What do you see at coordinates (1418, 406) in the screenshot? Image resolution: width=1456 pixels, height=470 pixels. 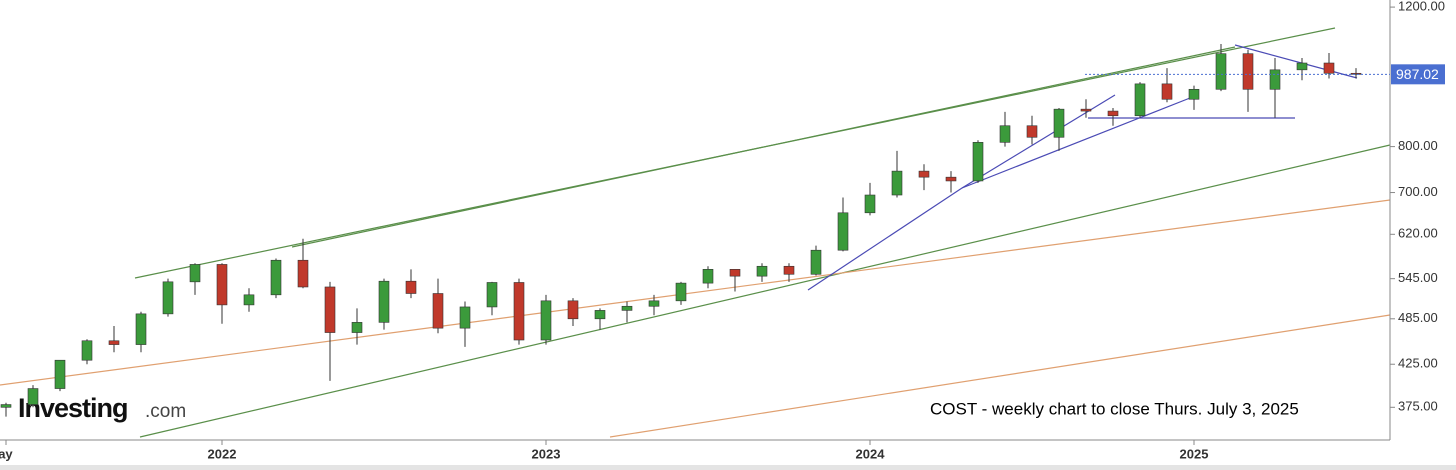 I see `y-tick-label: 375.00` at bounding box center [1418, 406].